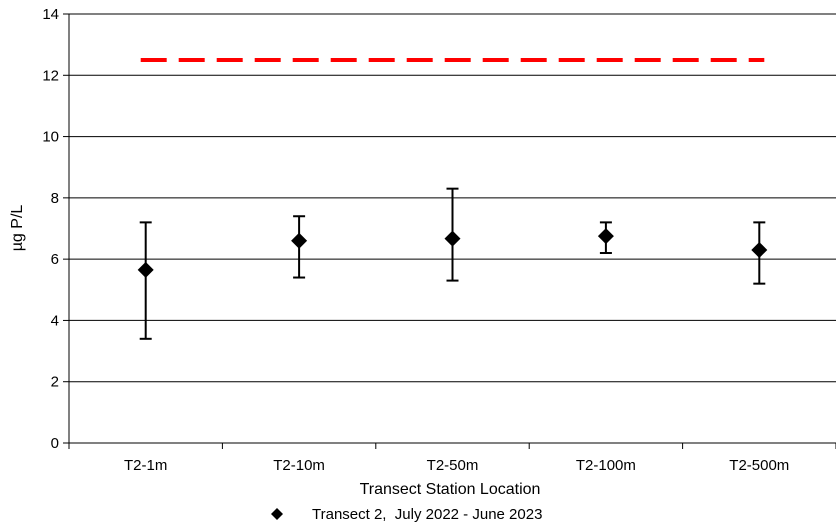 Image resolution: width=836 pixels, height=529 pixels. Describe the element at coordinates (50, 137) in the screenshot. I see `y-tick-label: 10` at that location.